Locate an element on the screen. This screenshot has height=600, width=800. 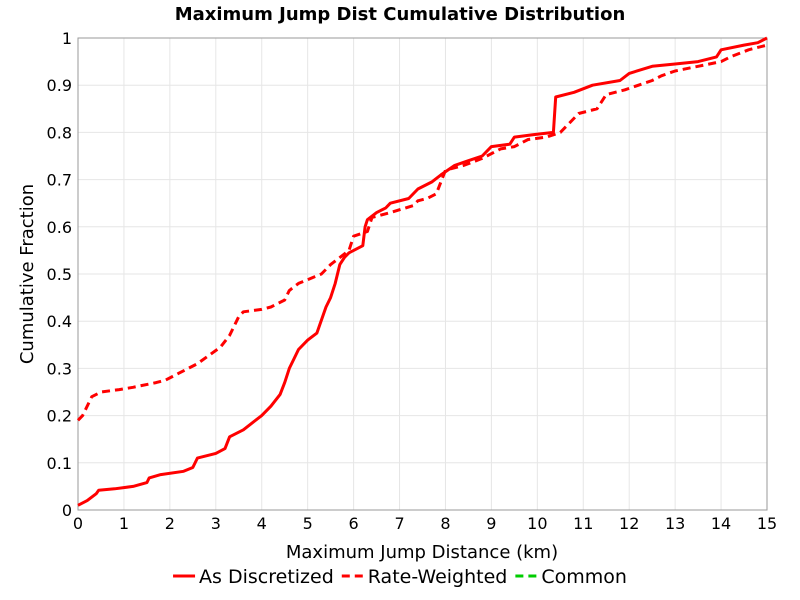
x-tick-label: 3 is located at coordinates (216, 523).